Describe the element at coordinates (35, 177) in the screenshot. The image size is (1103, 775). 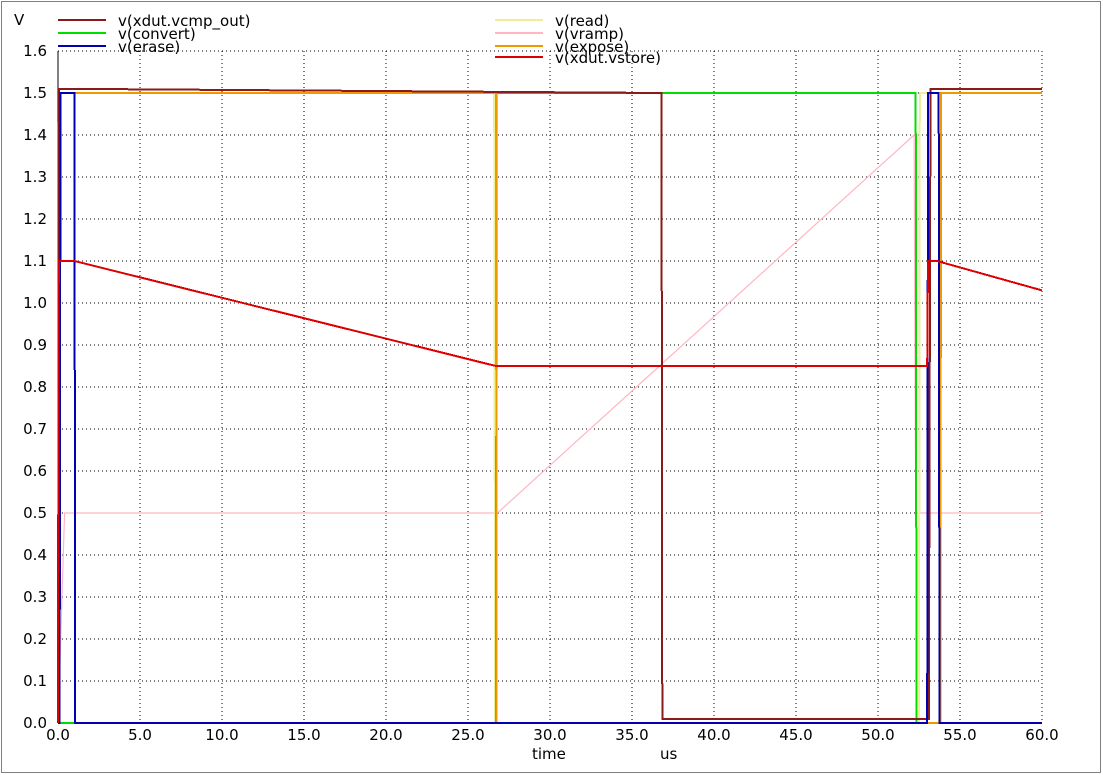
I see `y-tick-label: 1.3` at that location.